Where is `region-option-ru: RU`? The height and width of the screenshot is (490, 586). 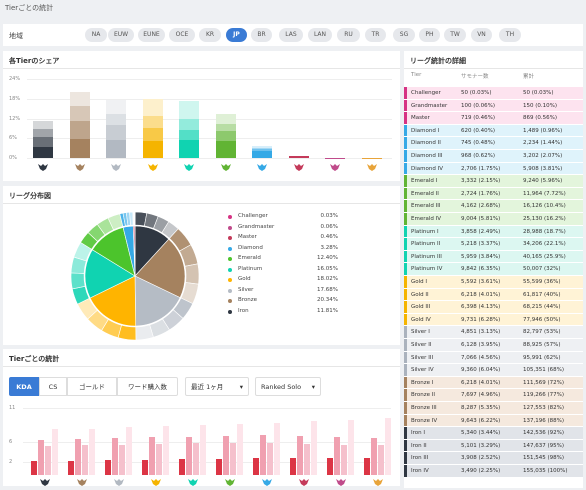 region-option-ru: RU is located at coordinates (348, 35).